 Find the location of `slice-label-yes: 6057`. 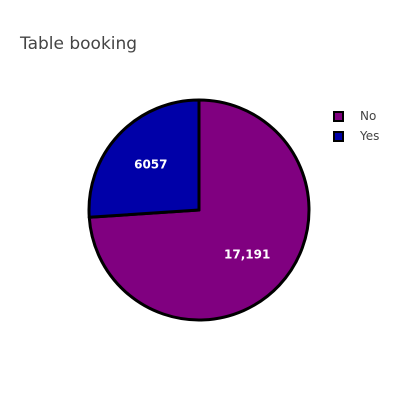

slice-label-yes: 6057 is located at coordinates (150, 164).